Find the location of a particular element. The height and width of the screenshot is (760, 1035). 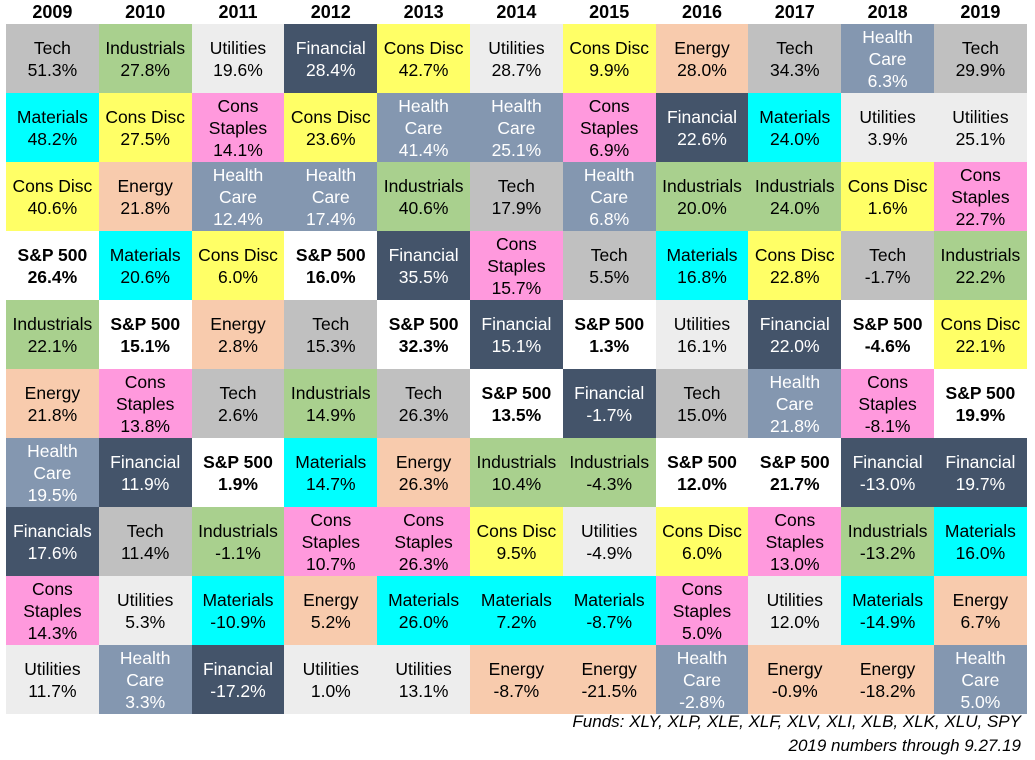

cell-2019-energy: Energy 6.7% is located at coordinates (980, 610).